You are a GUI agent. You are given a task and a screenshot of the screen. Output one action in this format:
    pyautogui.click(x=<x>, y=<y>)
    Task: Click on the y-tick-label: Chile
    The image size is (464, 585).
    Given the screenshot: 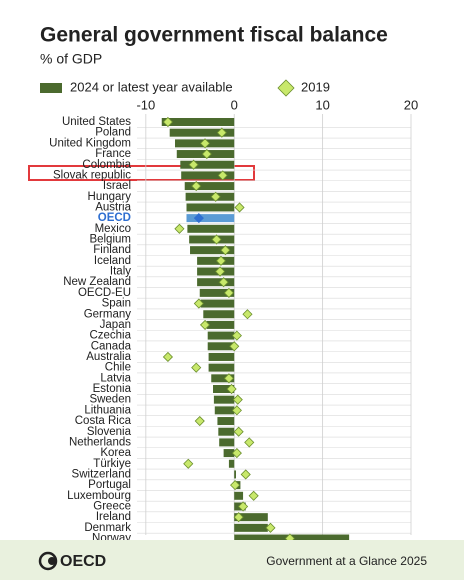 What is the action you would take?
    pyautogui.click(x=118, y=368)
    